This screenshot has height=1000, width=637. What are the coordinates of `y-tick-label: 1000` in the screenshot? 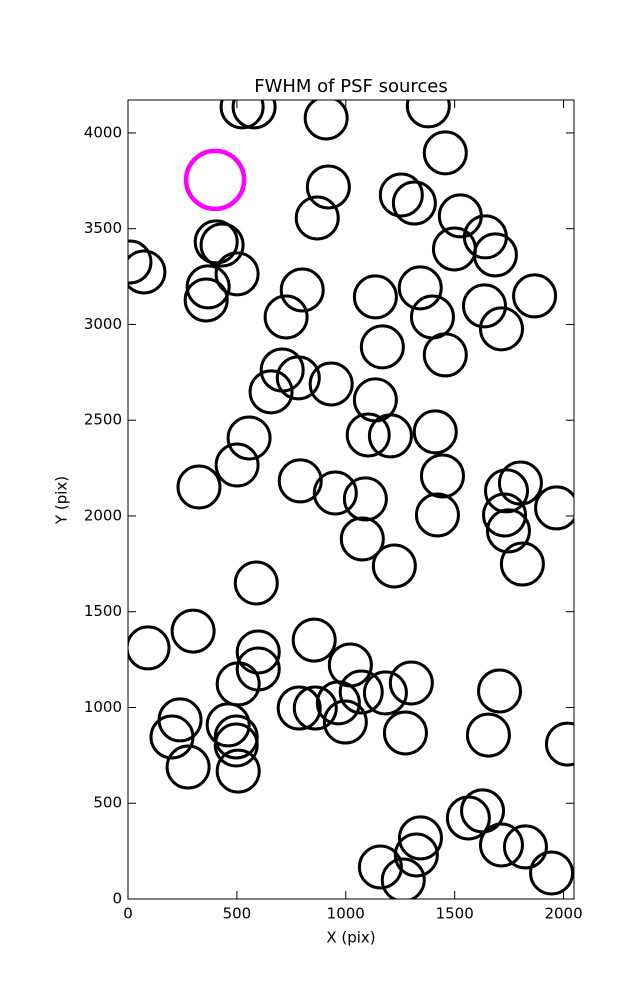 It's located at (103, 707).